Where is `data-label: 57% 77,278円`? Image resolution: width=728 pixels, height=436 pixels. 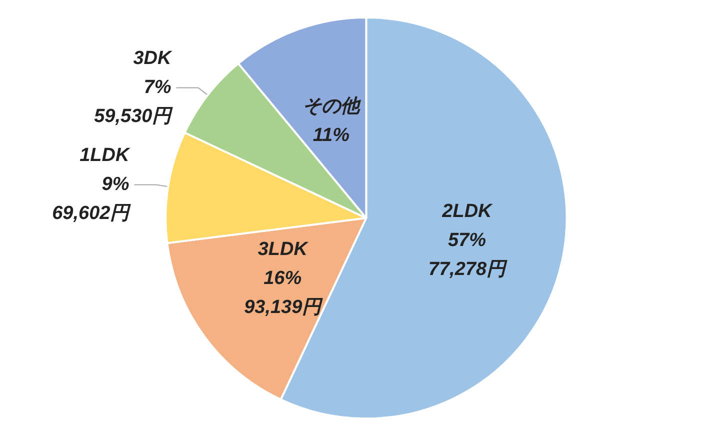
data-label: 57% 77,278円 is located at coordinates (468, 255).